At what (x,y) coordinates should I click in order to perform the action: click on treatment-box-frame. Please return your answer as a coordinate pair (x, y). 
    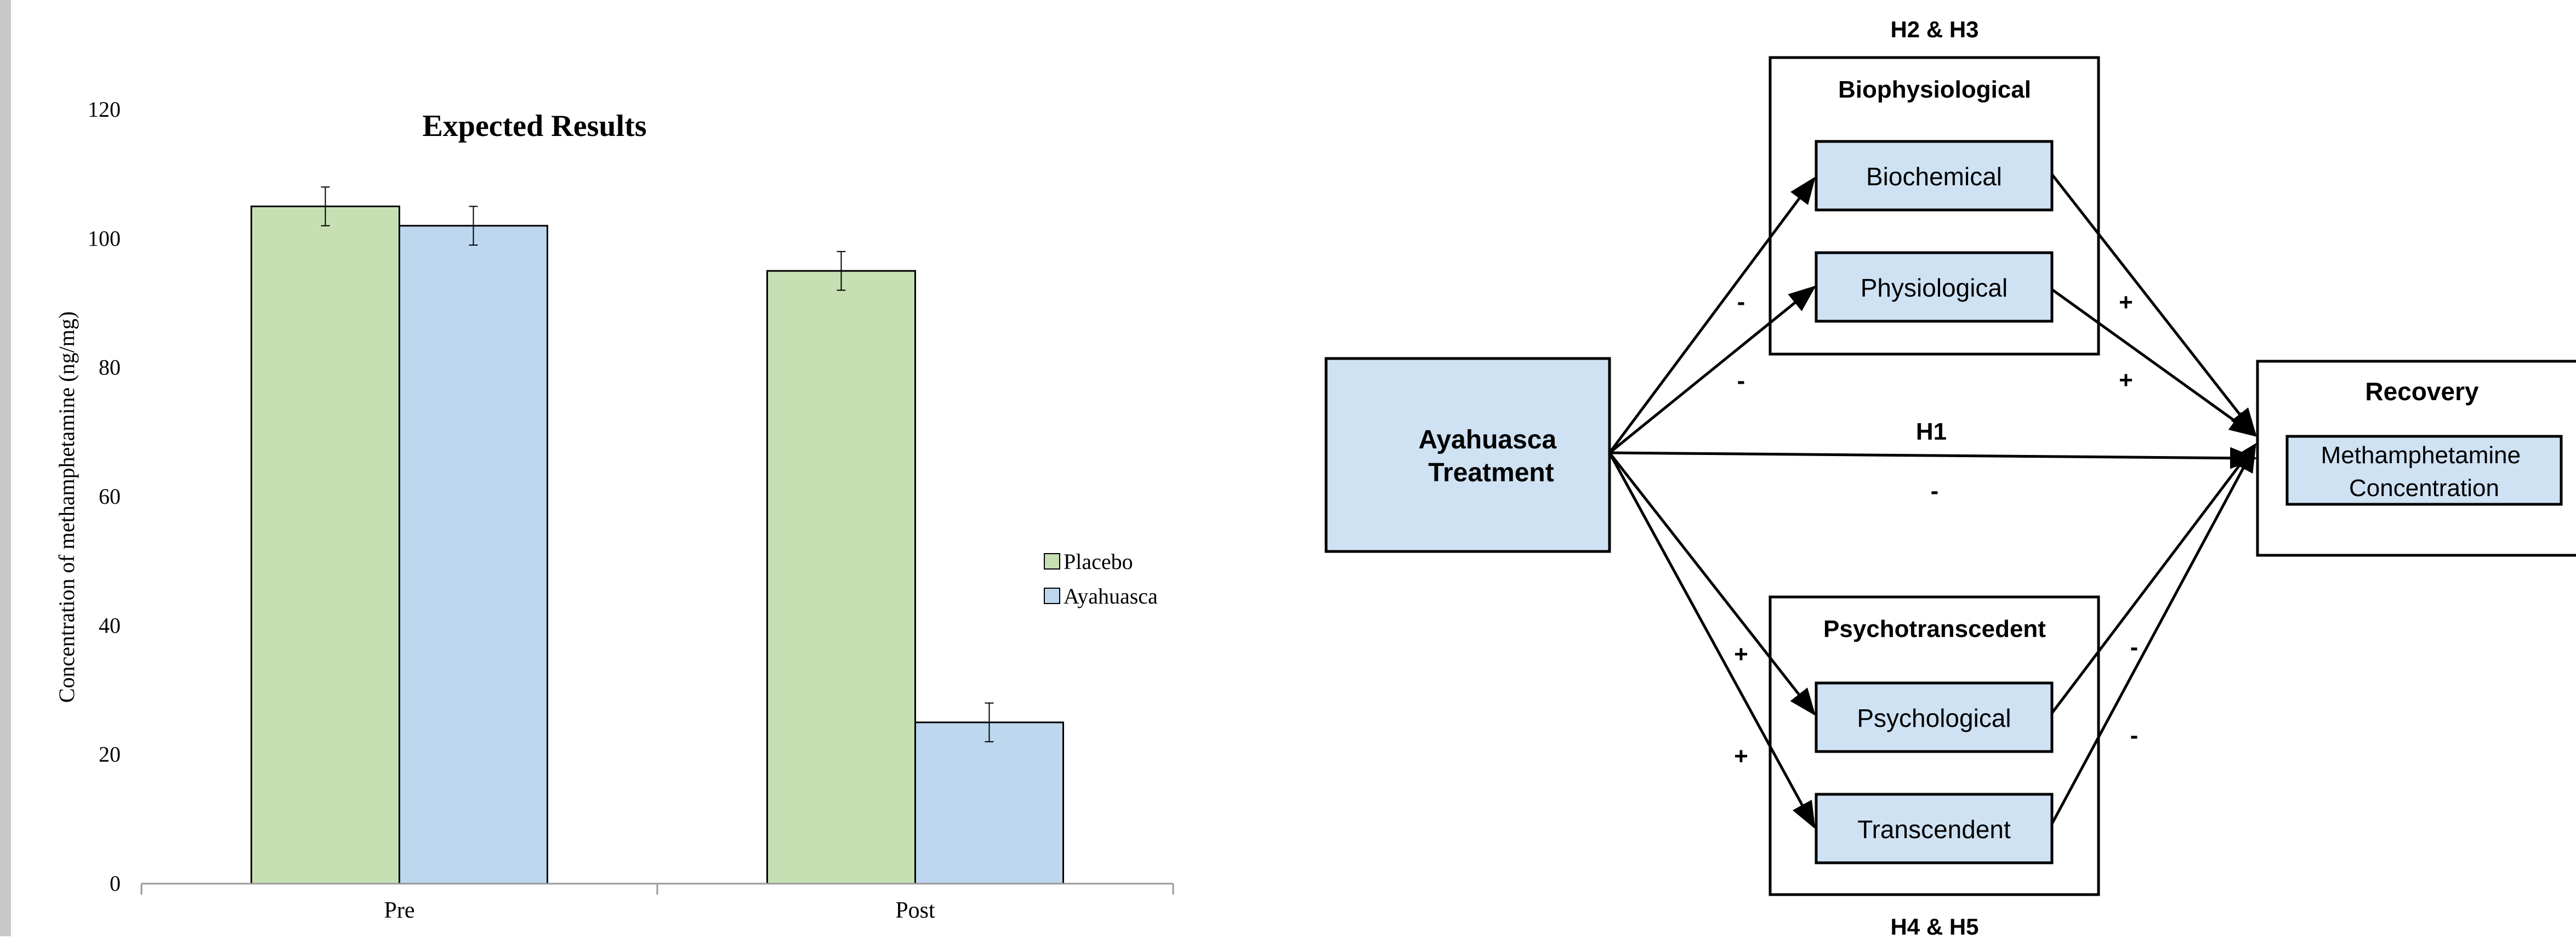
    Looking at the image, I should click on (1467, 455).